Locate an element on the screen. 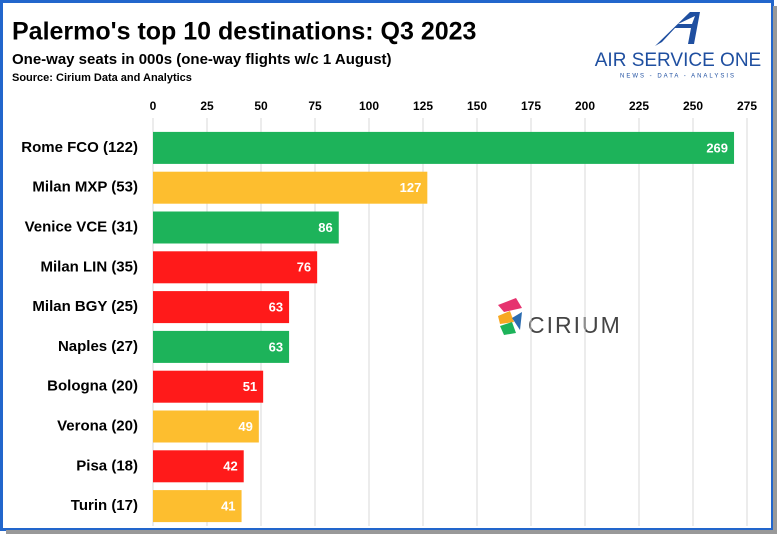 The height and width of the screenshot is (535, 778). y-tick-label: Venice VCE (31) is located at coordinates (81, 226).